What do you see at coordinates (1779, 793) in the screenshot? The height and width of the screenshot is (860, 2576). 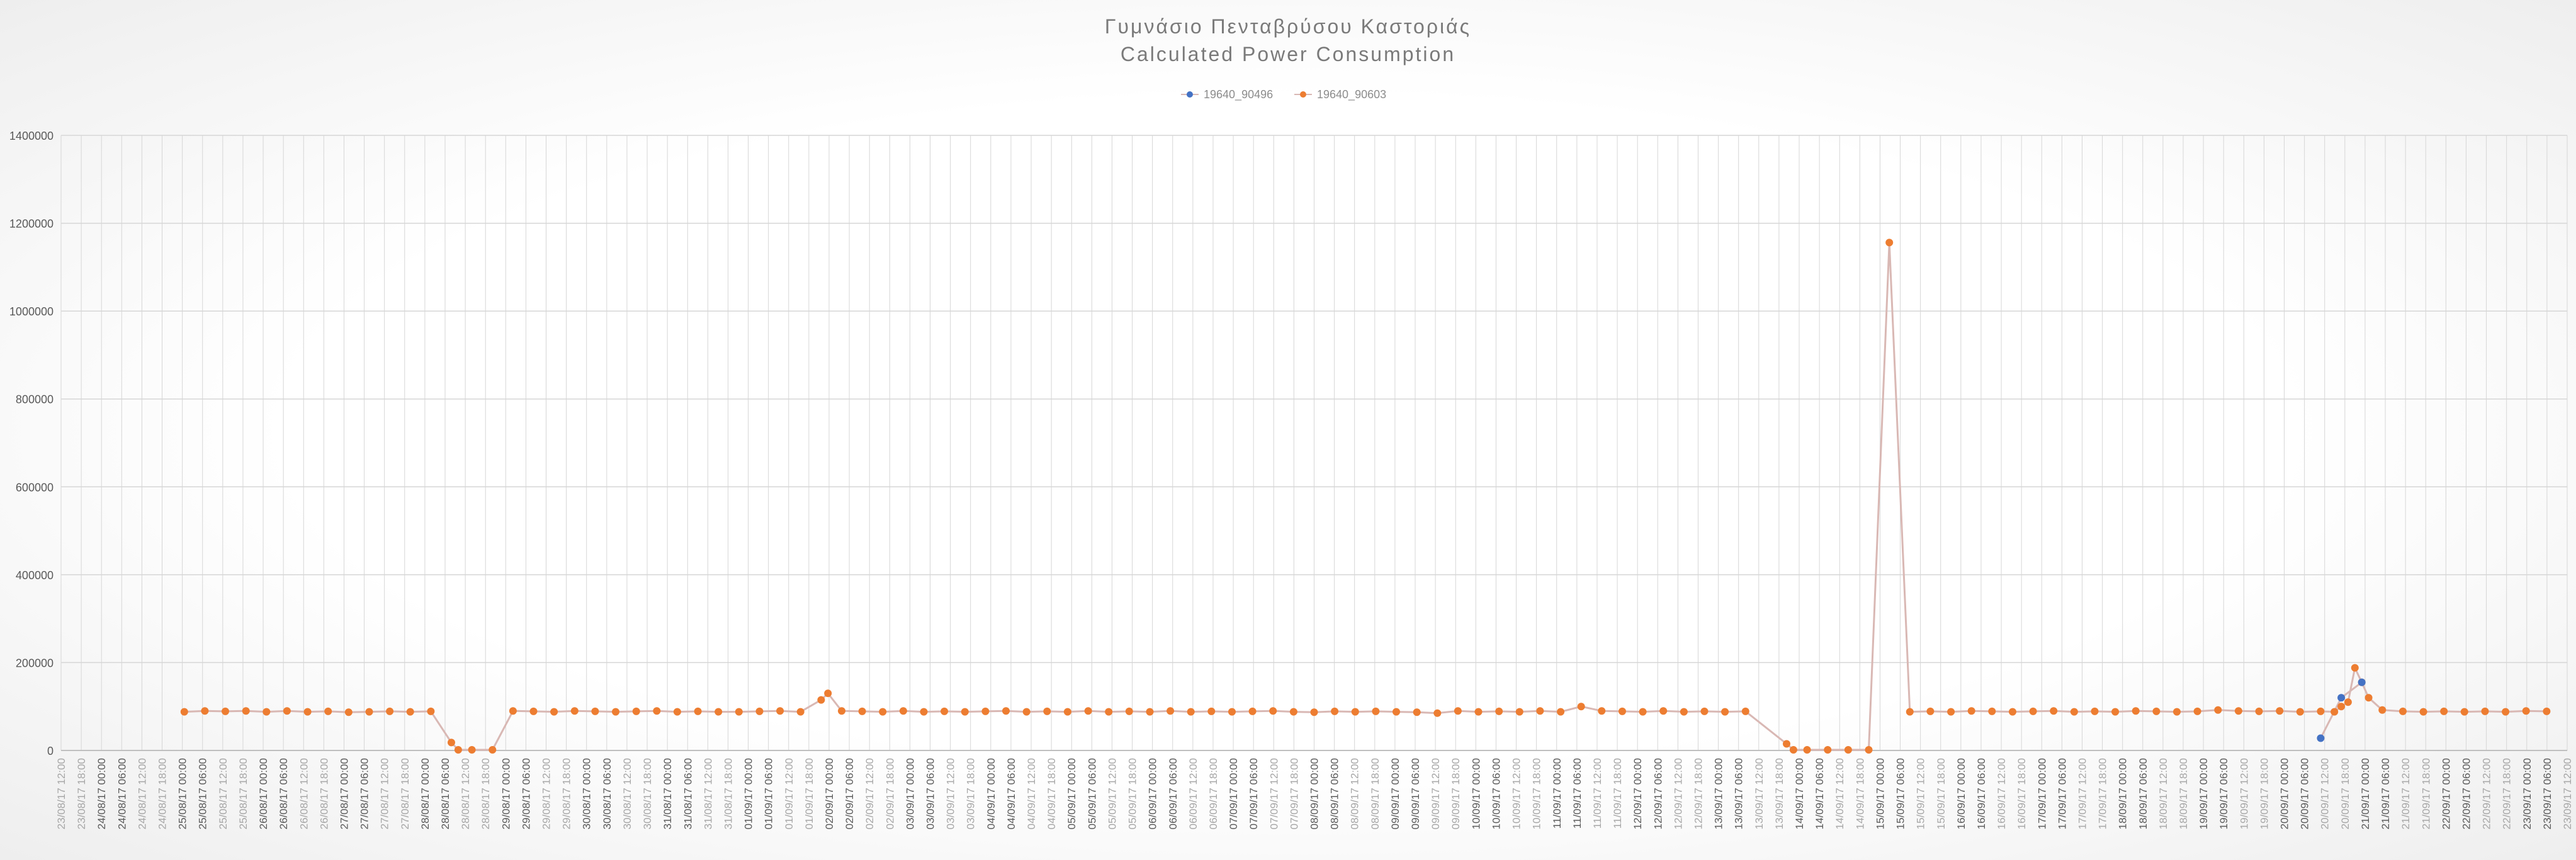 I see `x-tick-label: 13/09/17 18:00` at bounding box center [1779, 793].